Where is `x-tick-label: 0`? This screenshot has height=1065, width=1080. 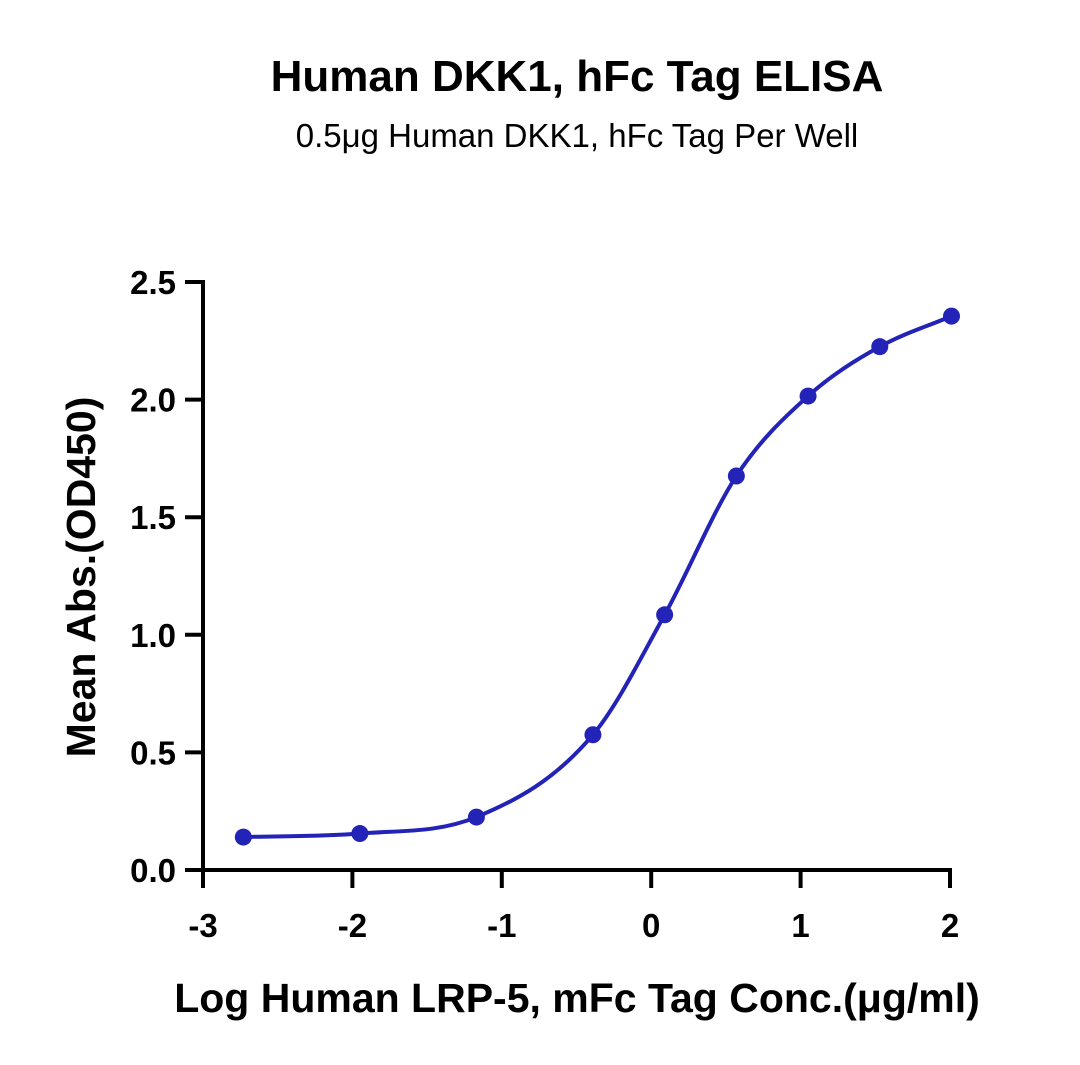
x-tick-label: 0 is located at coordinates (651, 925).